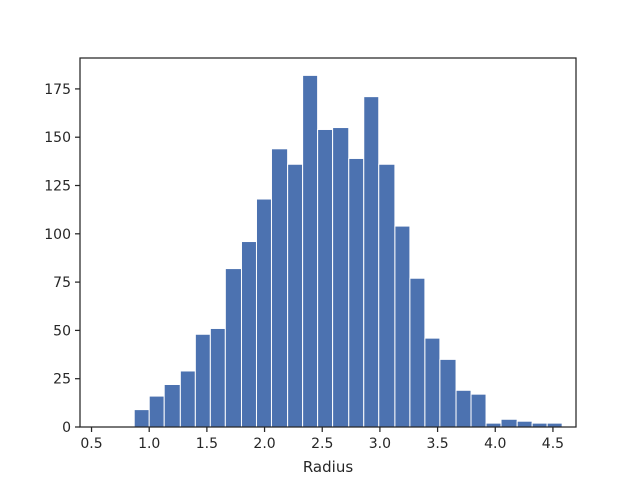 The image size is (640, 480). What do you see at coordinates (66, 428) in the screenshot?
I see `y-tick-label: 0` at bounding box center [66, 428].